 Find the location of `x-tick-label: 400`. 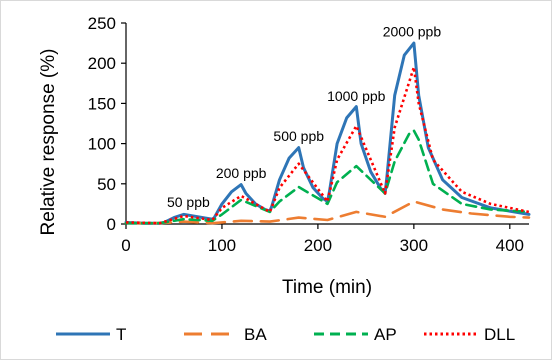

x-tick-label: 400 is located at coordinates (510, 245).